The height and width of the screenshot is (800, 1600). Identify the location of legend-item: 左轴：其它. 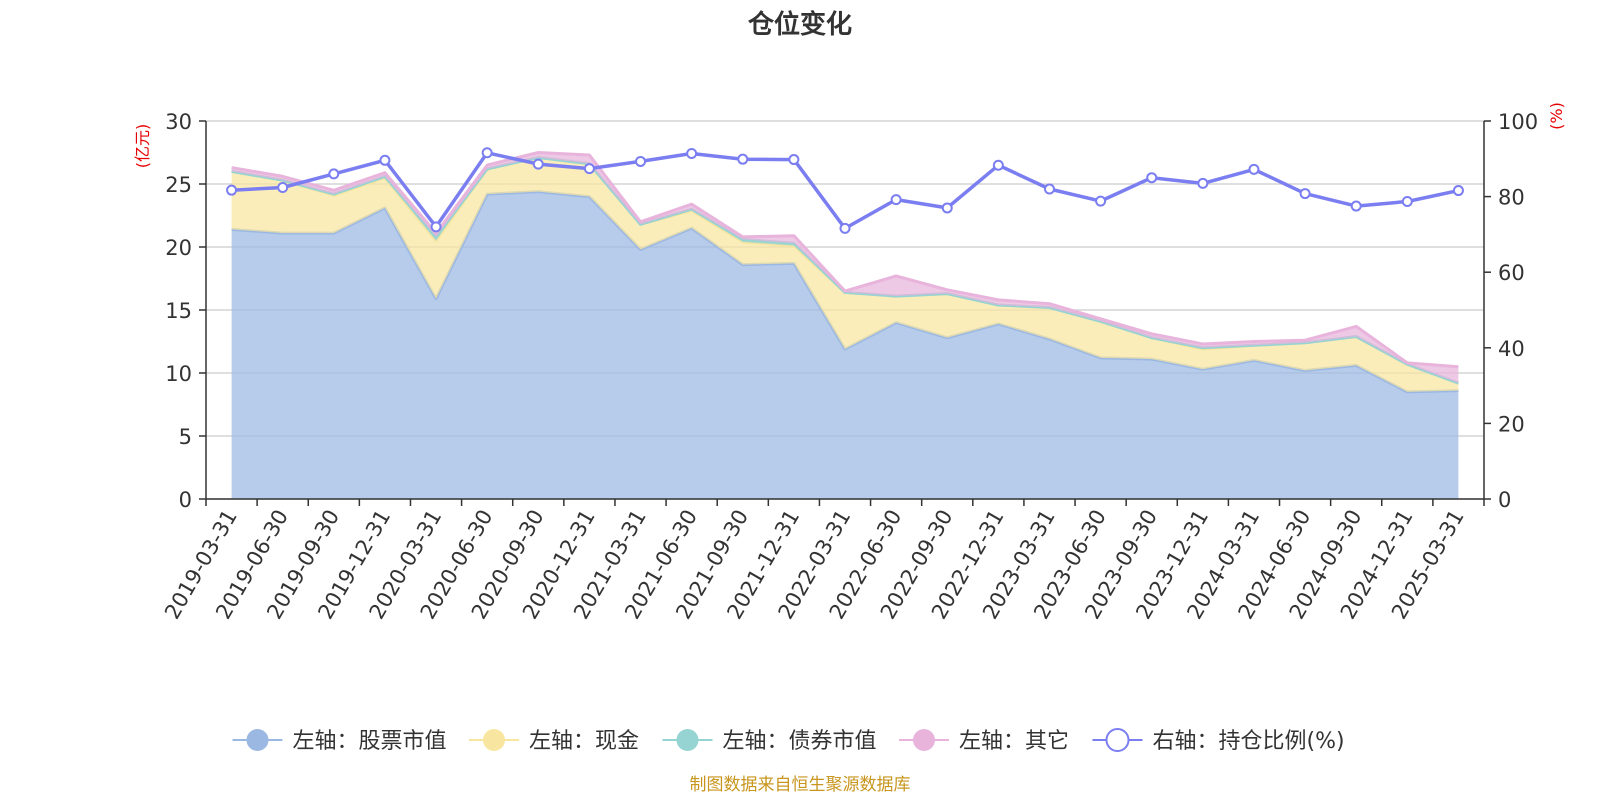
(984, 741).